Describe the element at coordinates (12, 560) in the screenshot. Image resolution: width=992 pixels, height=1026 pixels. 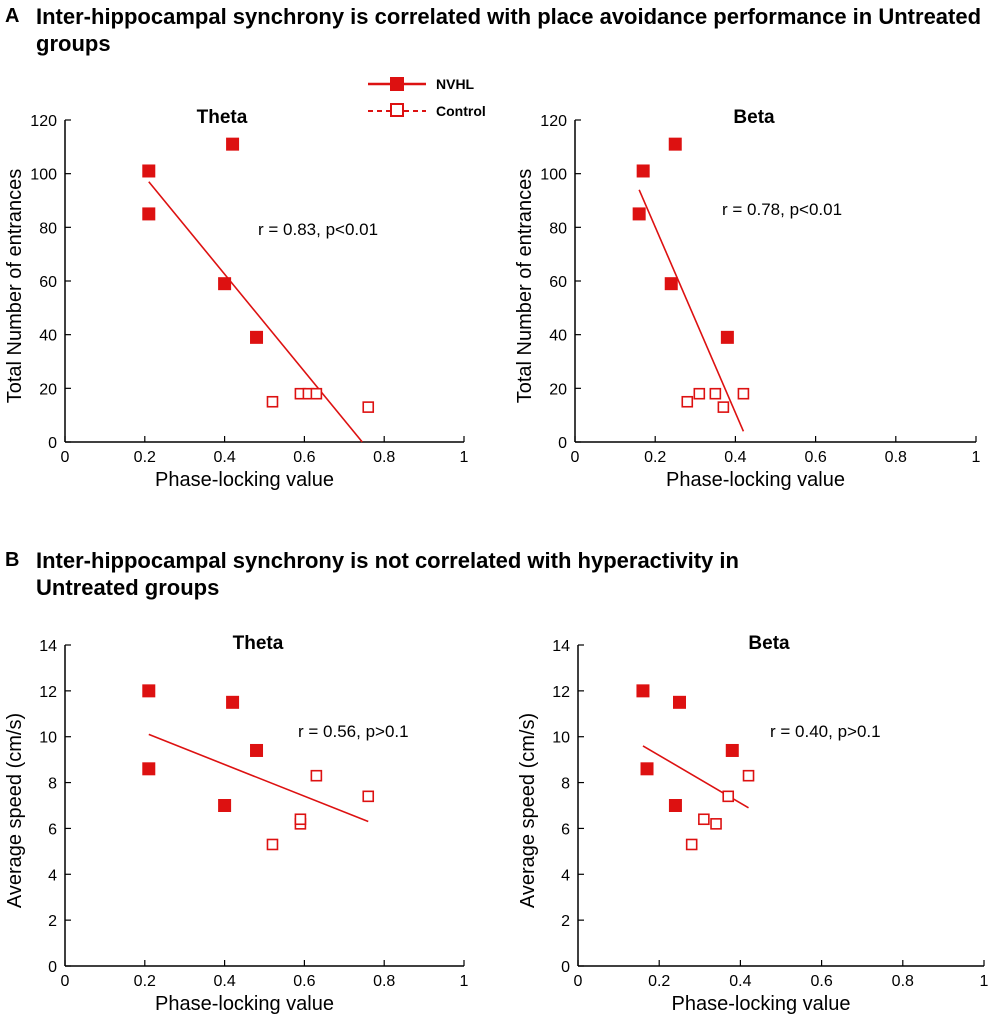
I see `panel-b-letter: B` at that location.